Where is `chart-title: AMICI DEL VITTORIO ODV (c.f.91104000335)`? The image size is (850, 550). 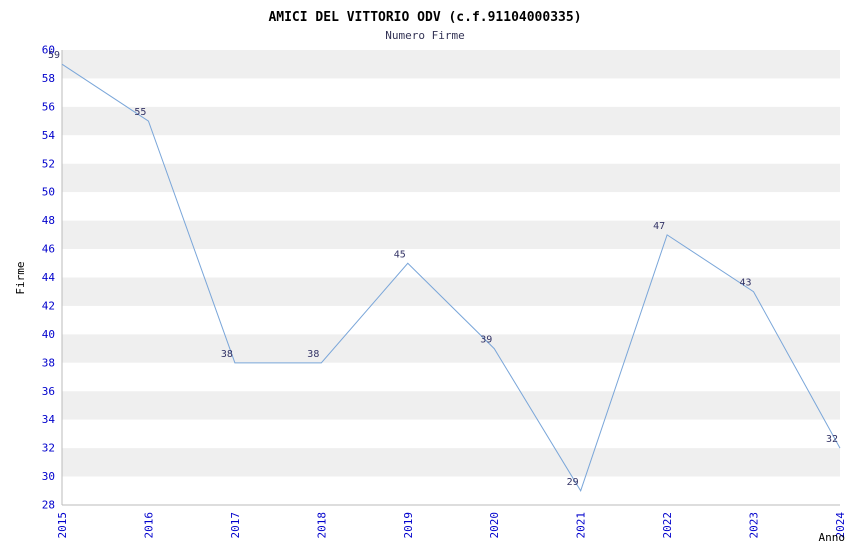
chart-title: AMICI DEL VITTORIO ODV (c.f.91104000335) is located at coordinates (424, 17).